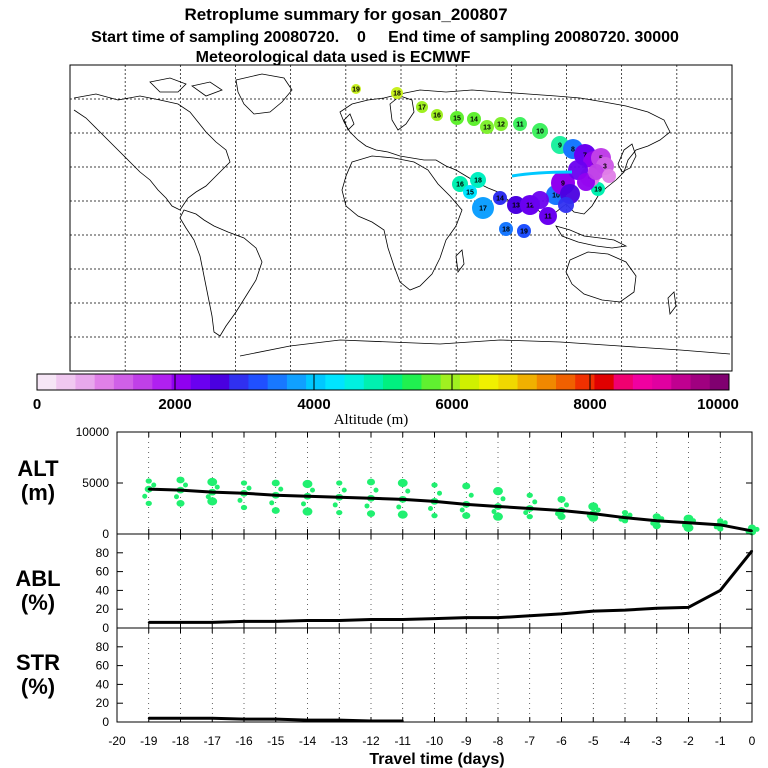  What do you see at coordinates (38, 662) in the screenshot?
I see `str-label: STR` at bounding box center [38, 662].